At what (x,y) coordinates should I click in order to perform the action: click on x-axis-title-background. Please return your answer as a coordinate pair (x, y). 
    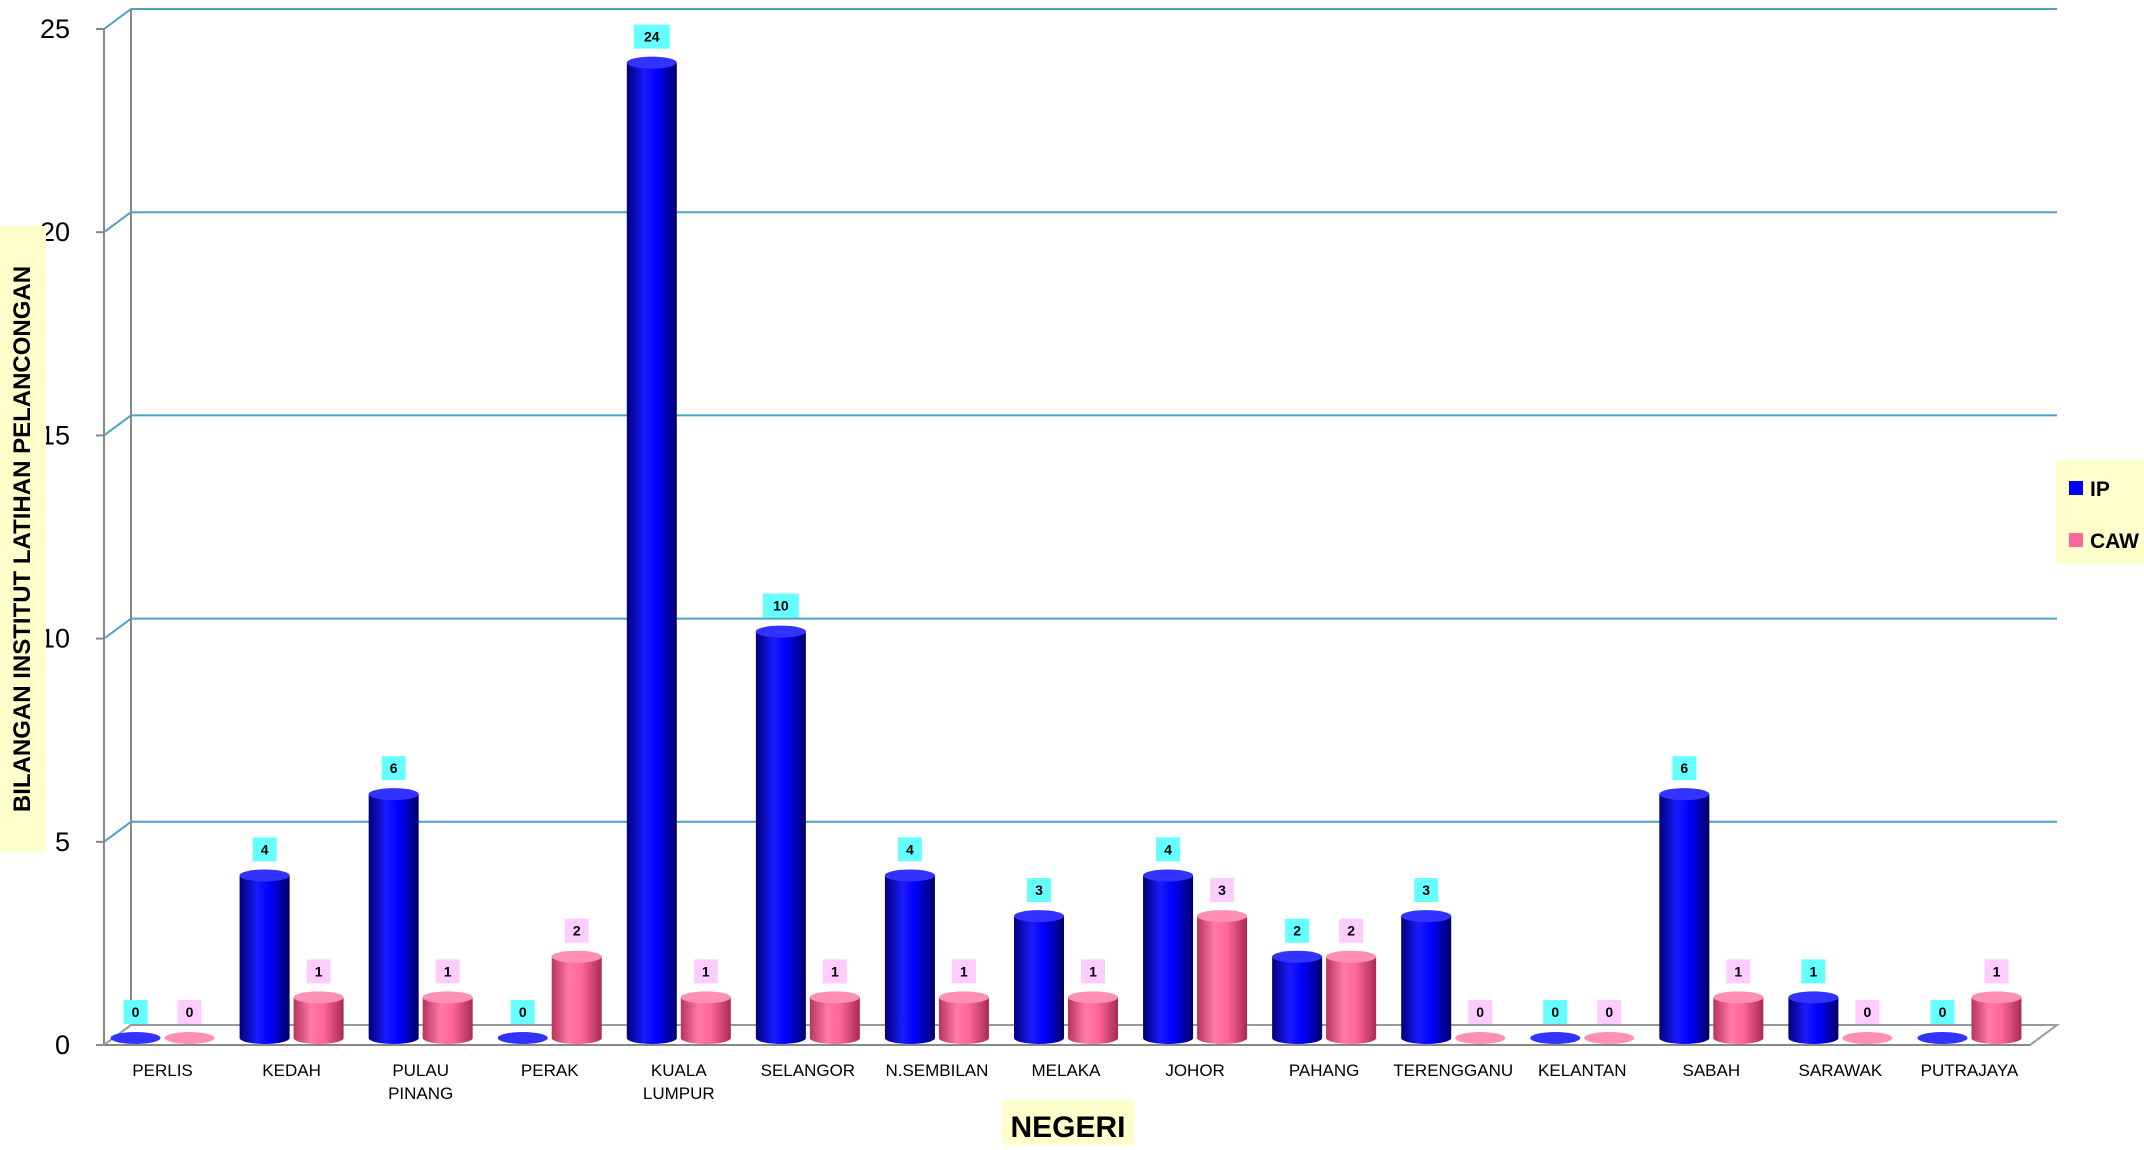
    Looking at the image, I should click on (1068, 1122).